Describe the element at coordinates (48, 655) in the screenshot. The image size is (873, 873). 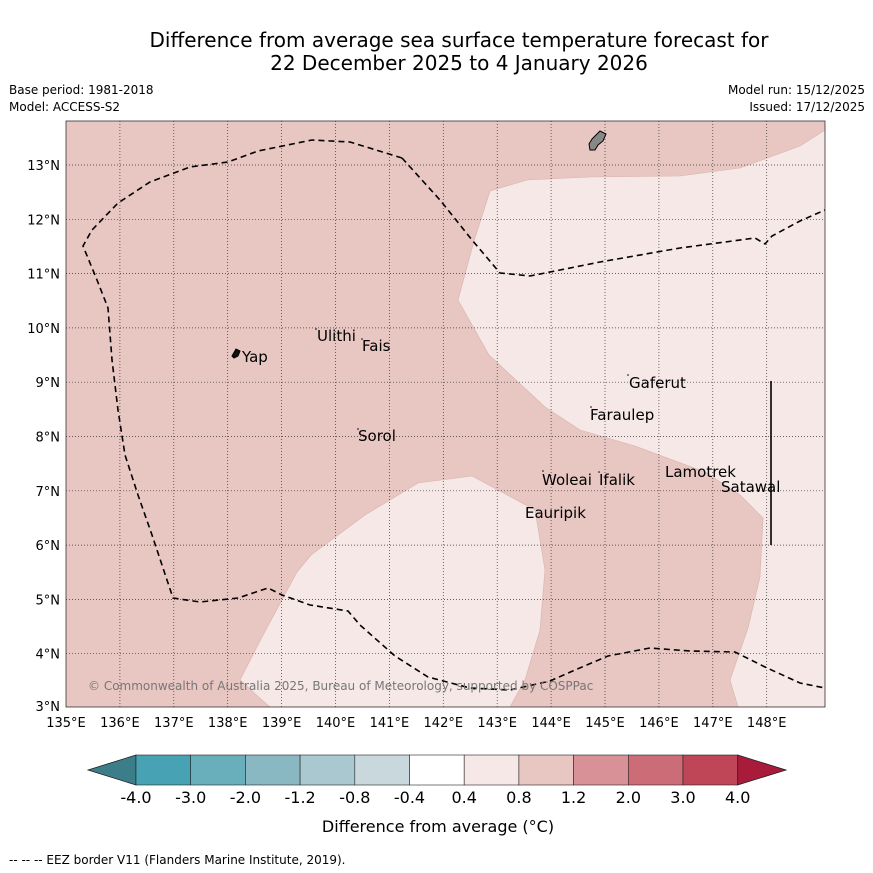
I see `latitude-label: 4°N` at that location.